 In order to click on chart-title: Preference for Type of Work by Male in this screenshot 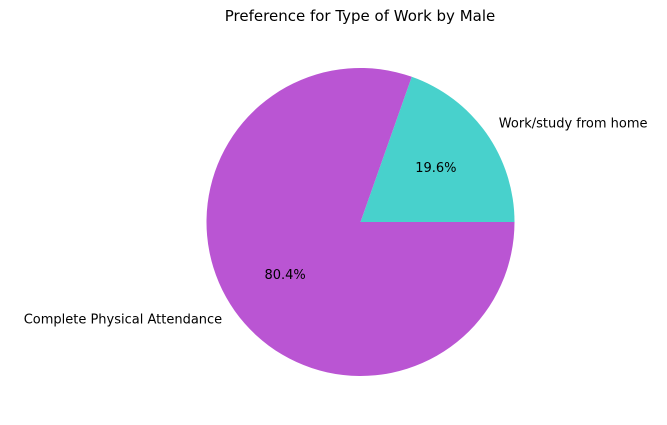, I will do `click(360, 16)`.